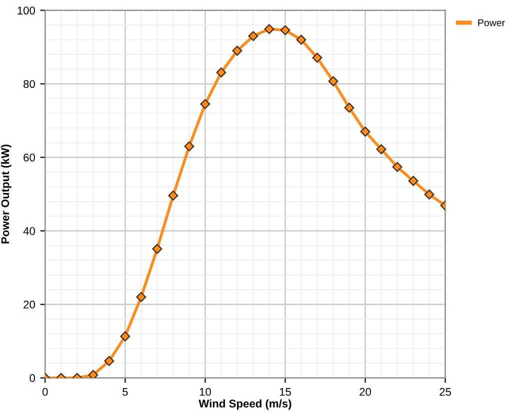 This screenshot has height=413, width=513. I want to click on x-axis-title: Wind Speed (m/s), so click(245, 404).